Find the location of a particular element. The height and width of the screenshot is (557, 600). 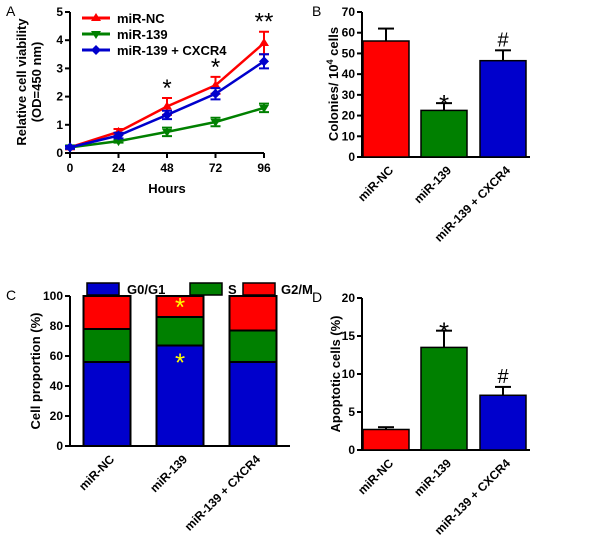

series-mir-139-cxcr4 is located at coordinates (167, 103).